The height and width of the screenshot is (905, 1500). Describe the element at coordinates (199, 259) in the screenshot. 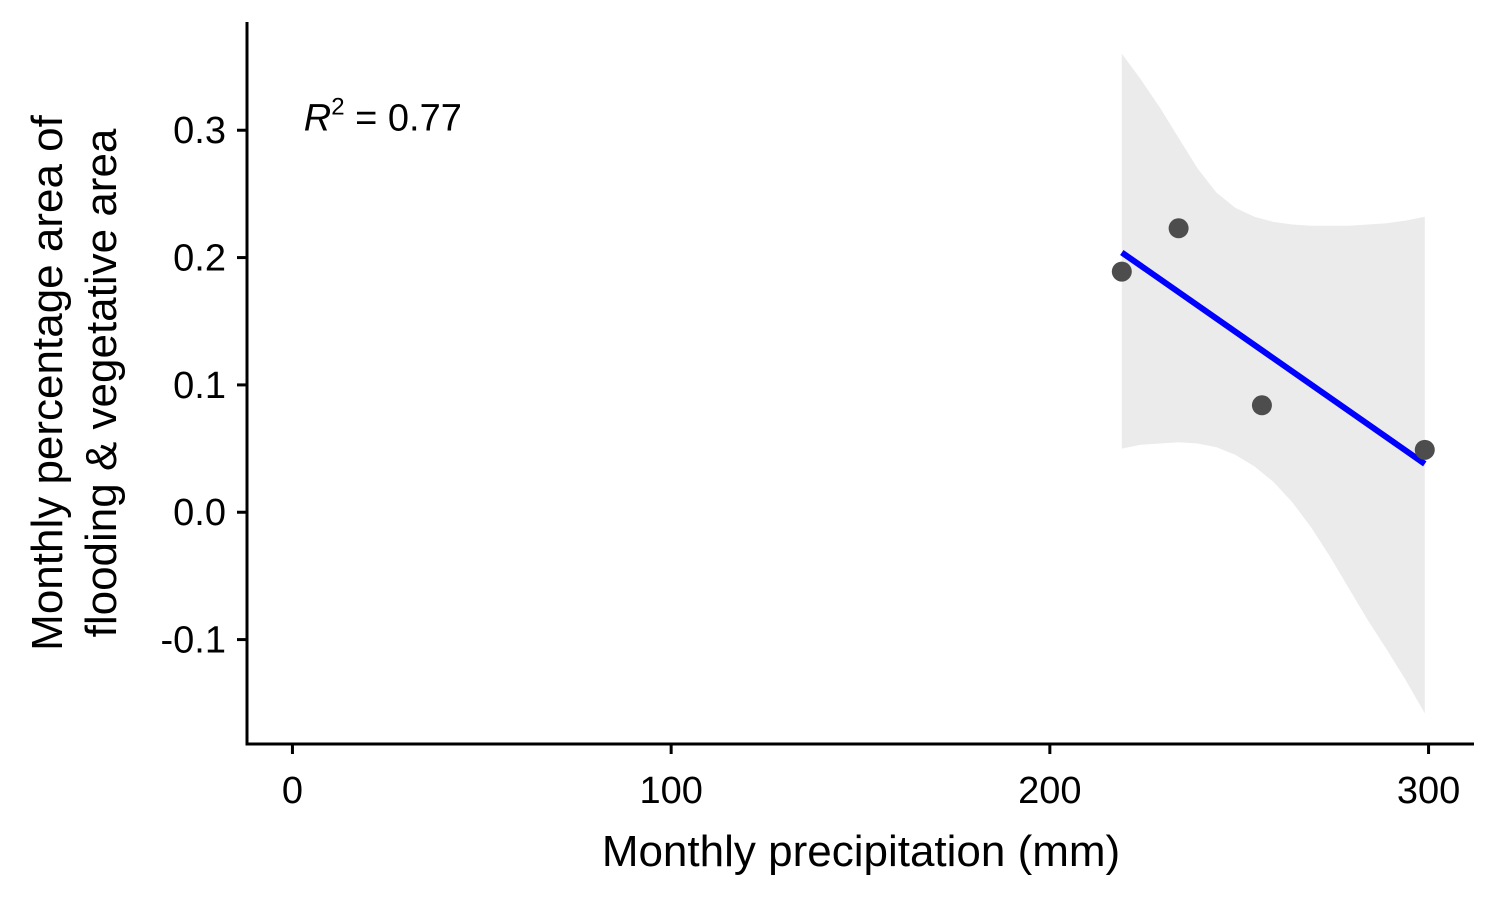

I see `y-tick-label-0.2: 0.2` at that location.